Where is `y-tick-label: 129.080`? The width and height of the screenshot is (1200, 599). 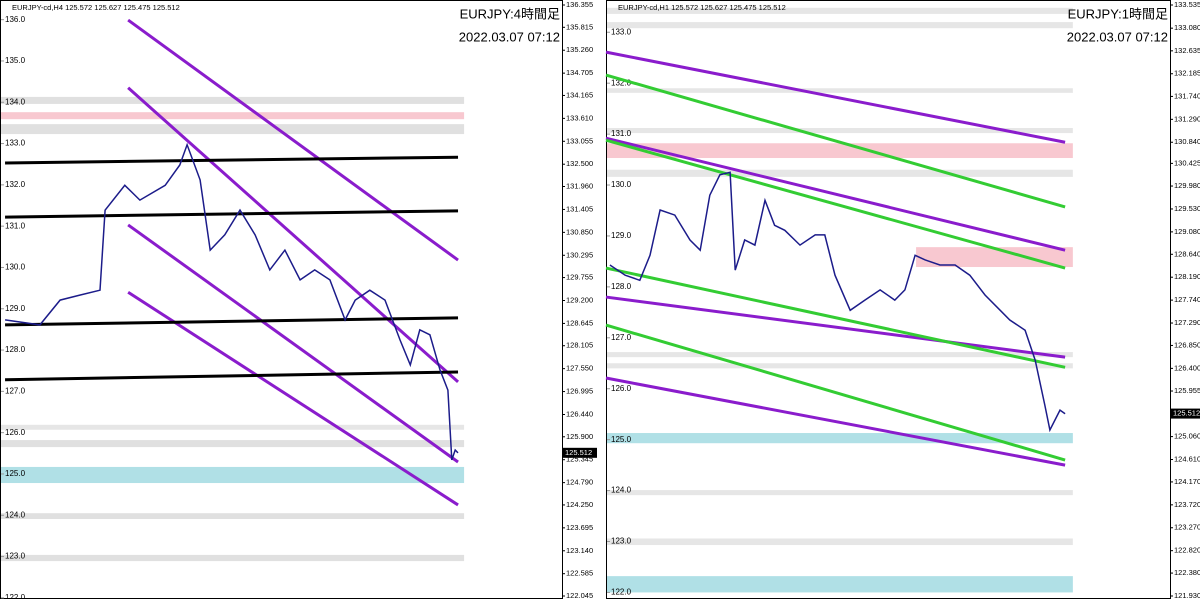 y-tick-label: 129.080 is located at coordinates (1187, 231).